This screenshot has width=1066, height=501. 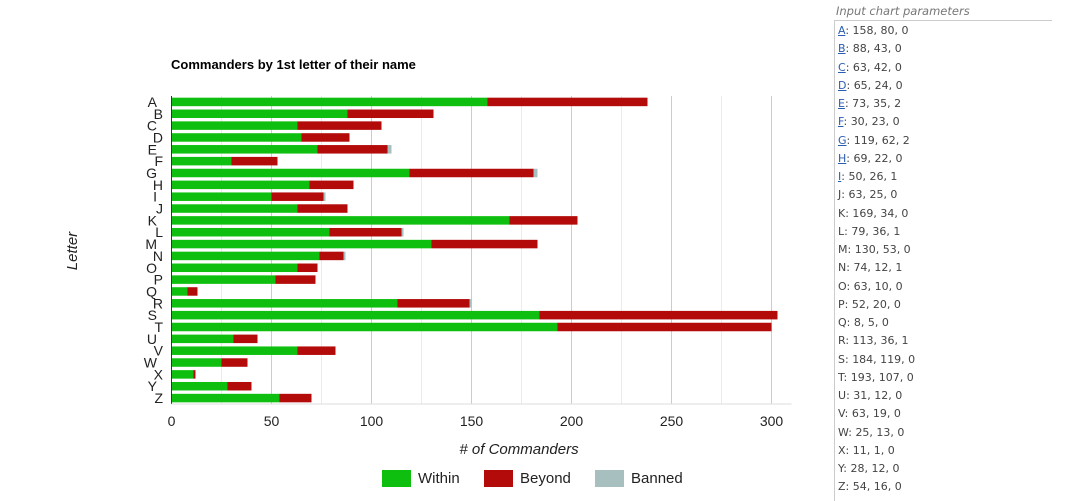 I want to click on legend-swatch-beyond, so click(x=498, y=478).